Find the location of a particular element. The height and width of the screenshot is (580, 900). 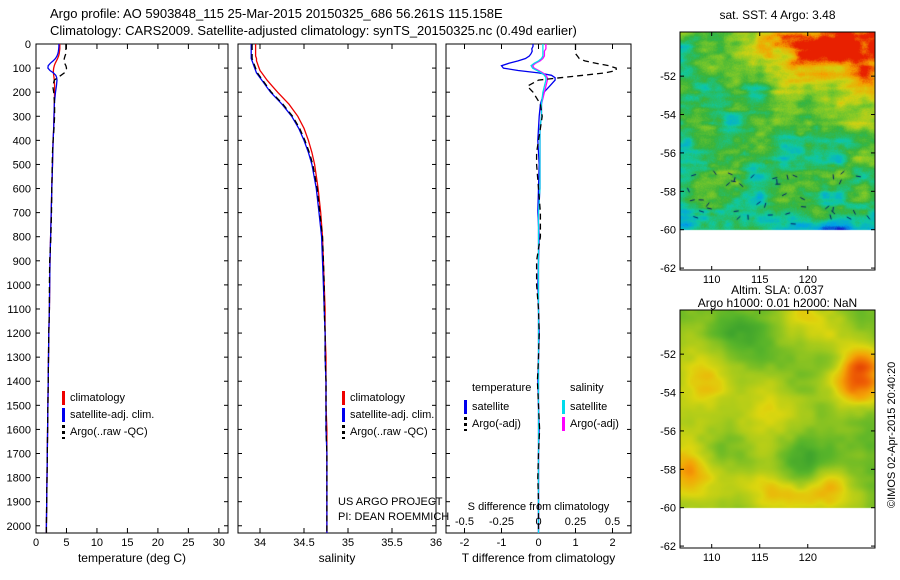

depth-tick-label: 1300 is located at coordinates (19, 358).